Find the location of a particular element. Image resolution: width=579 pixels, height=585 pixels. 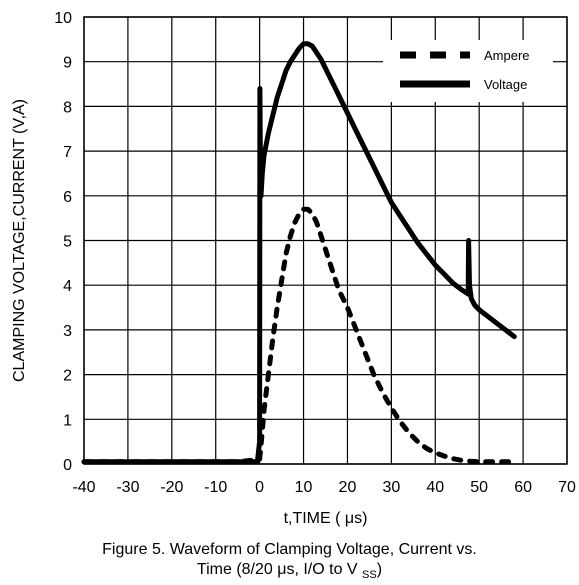

x-axis-label: t,TIME ( μs) is located at coordinates (326, 518).